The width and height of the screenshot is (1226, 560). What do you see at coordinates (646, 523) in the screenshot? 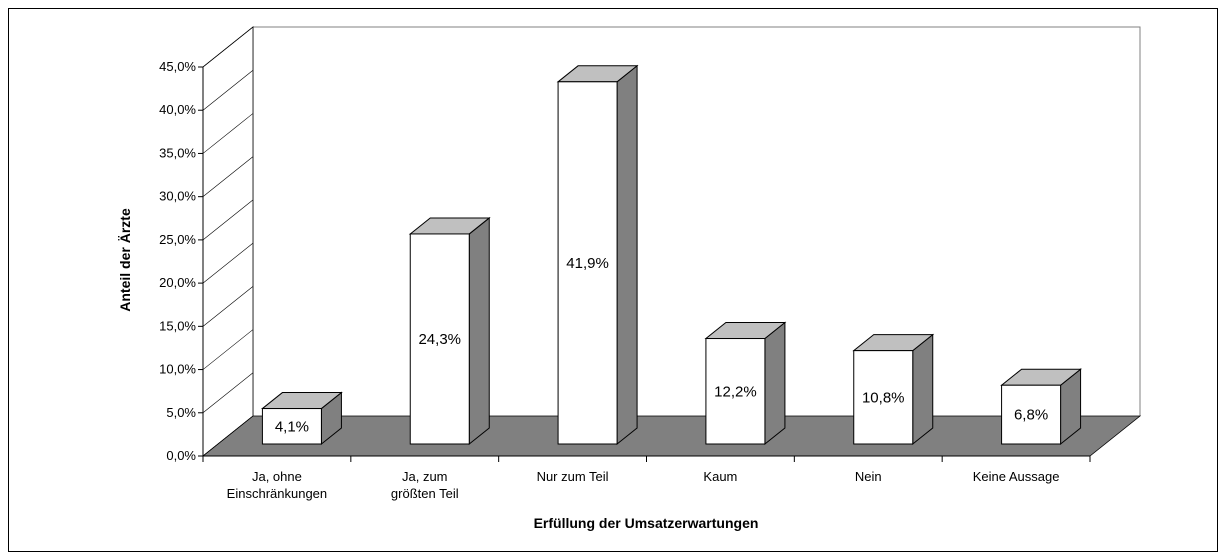
I see `x-axis-title: Erfüllung der Umsatzerwartungen` at bounding box center [646, 523].